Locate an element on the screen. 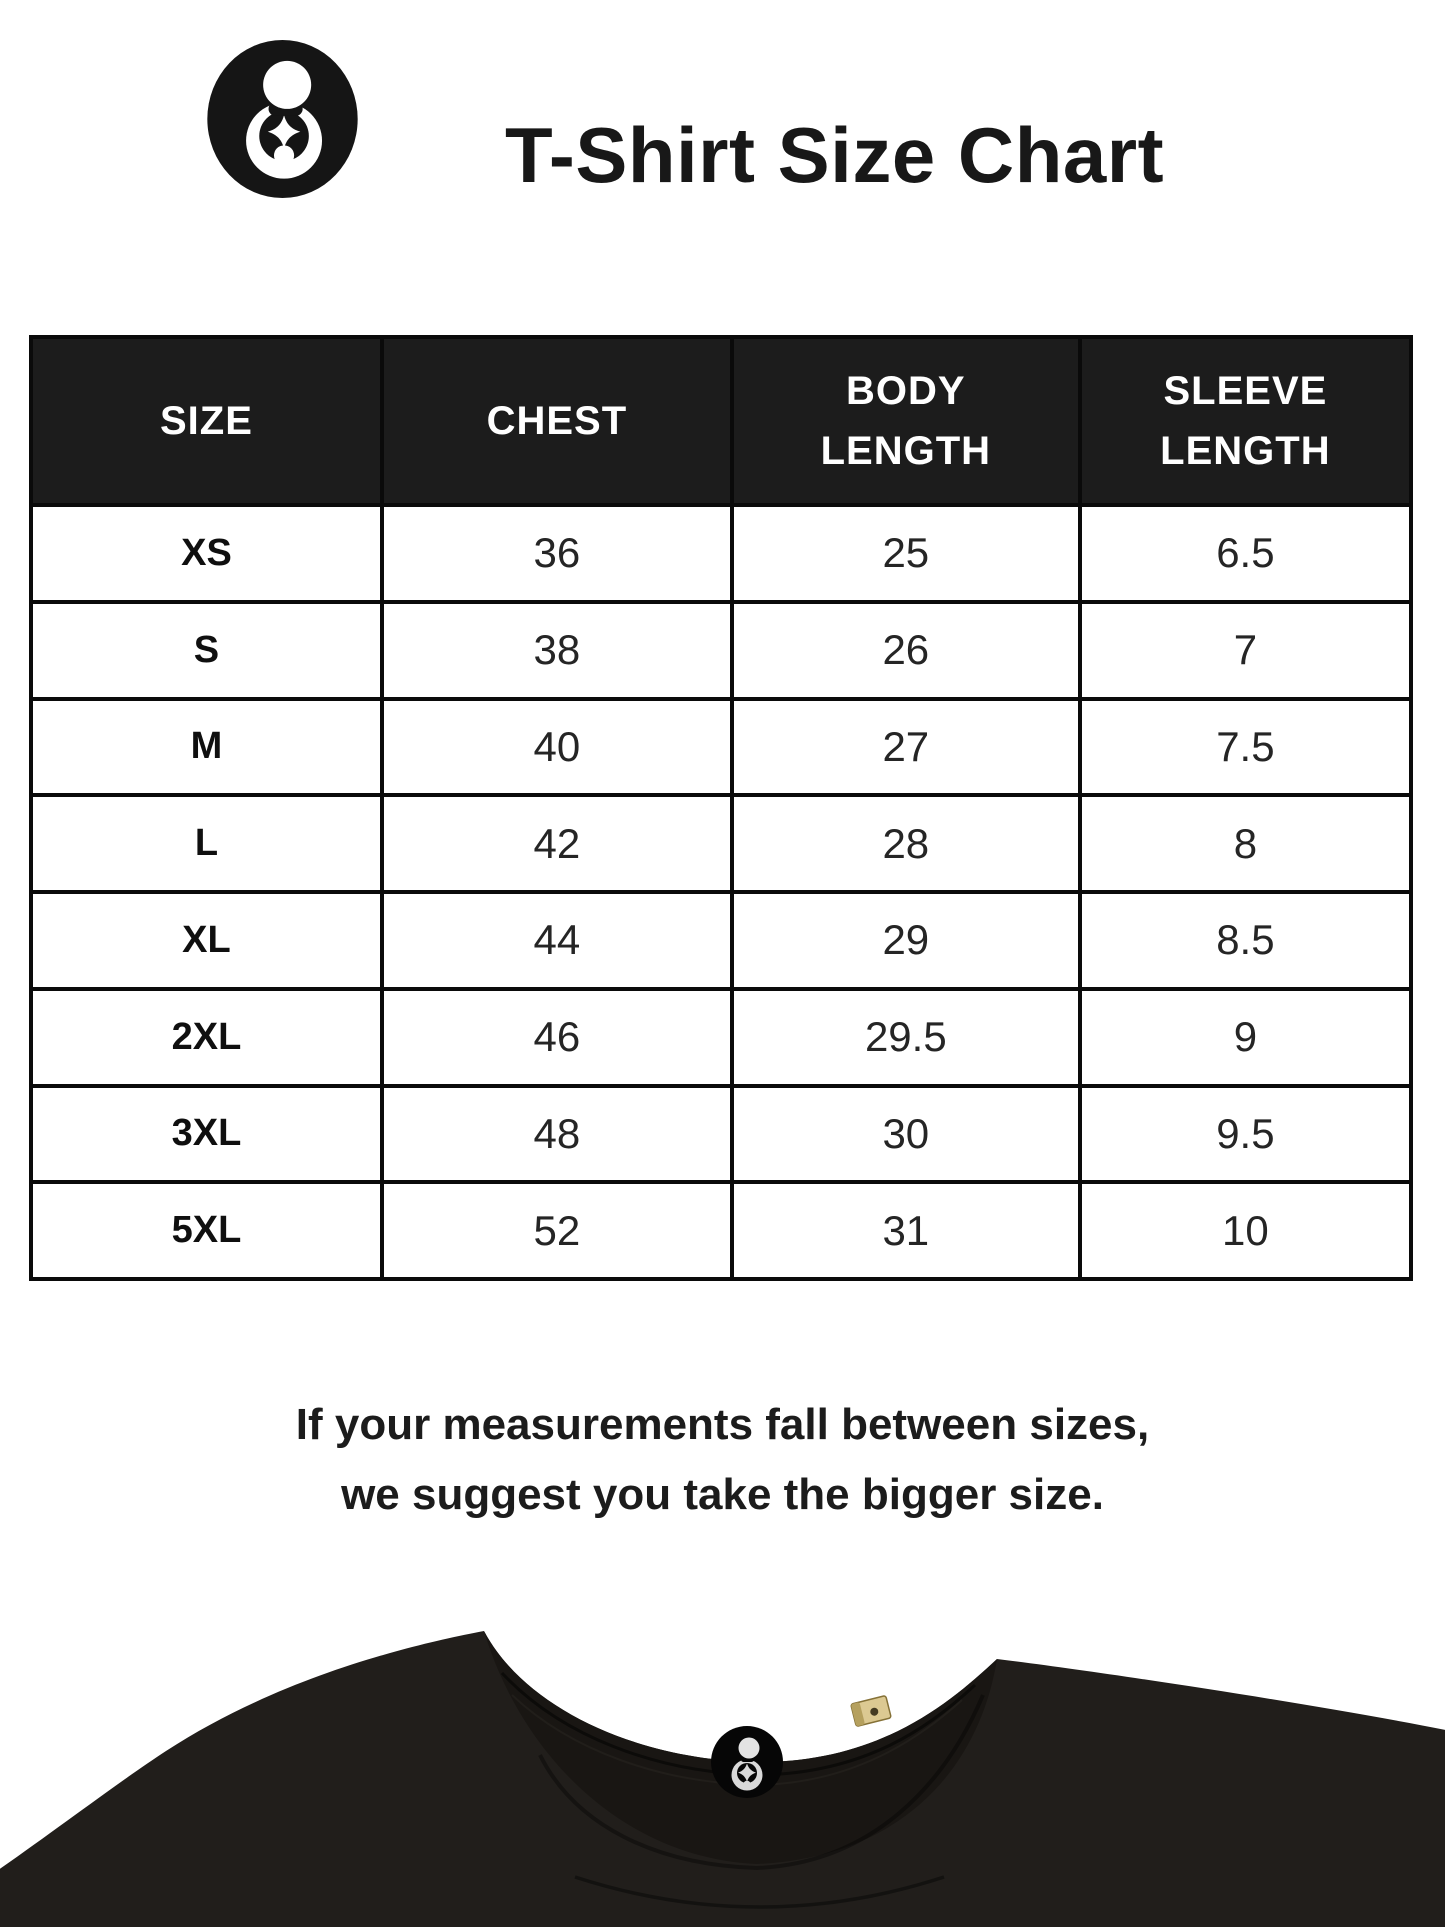 Image resolution: width=1445 pixels, height=1927 pixels. mother-and-child-logo-icon is located at coordinates (282, 119).